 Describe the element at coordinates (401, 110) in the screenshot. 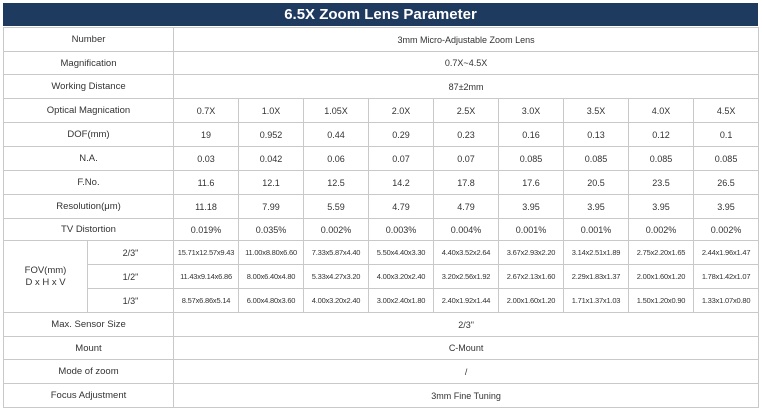

I see `optical-magnification-cell: 2.0X` at that location.